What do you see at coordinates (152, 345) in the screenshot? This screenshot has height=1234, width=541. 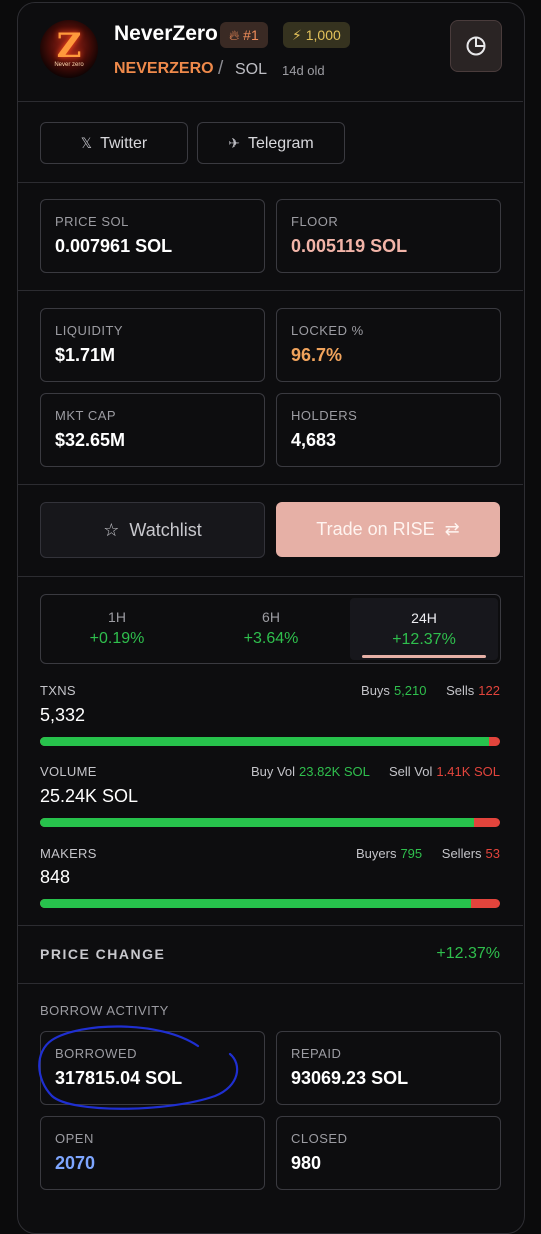 I see `liquidity-card: LIQUIDITY $1.71M` at bounding box center [152, 345].